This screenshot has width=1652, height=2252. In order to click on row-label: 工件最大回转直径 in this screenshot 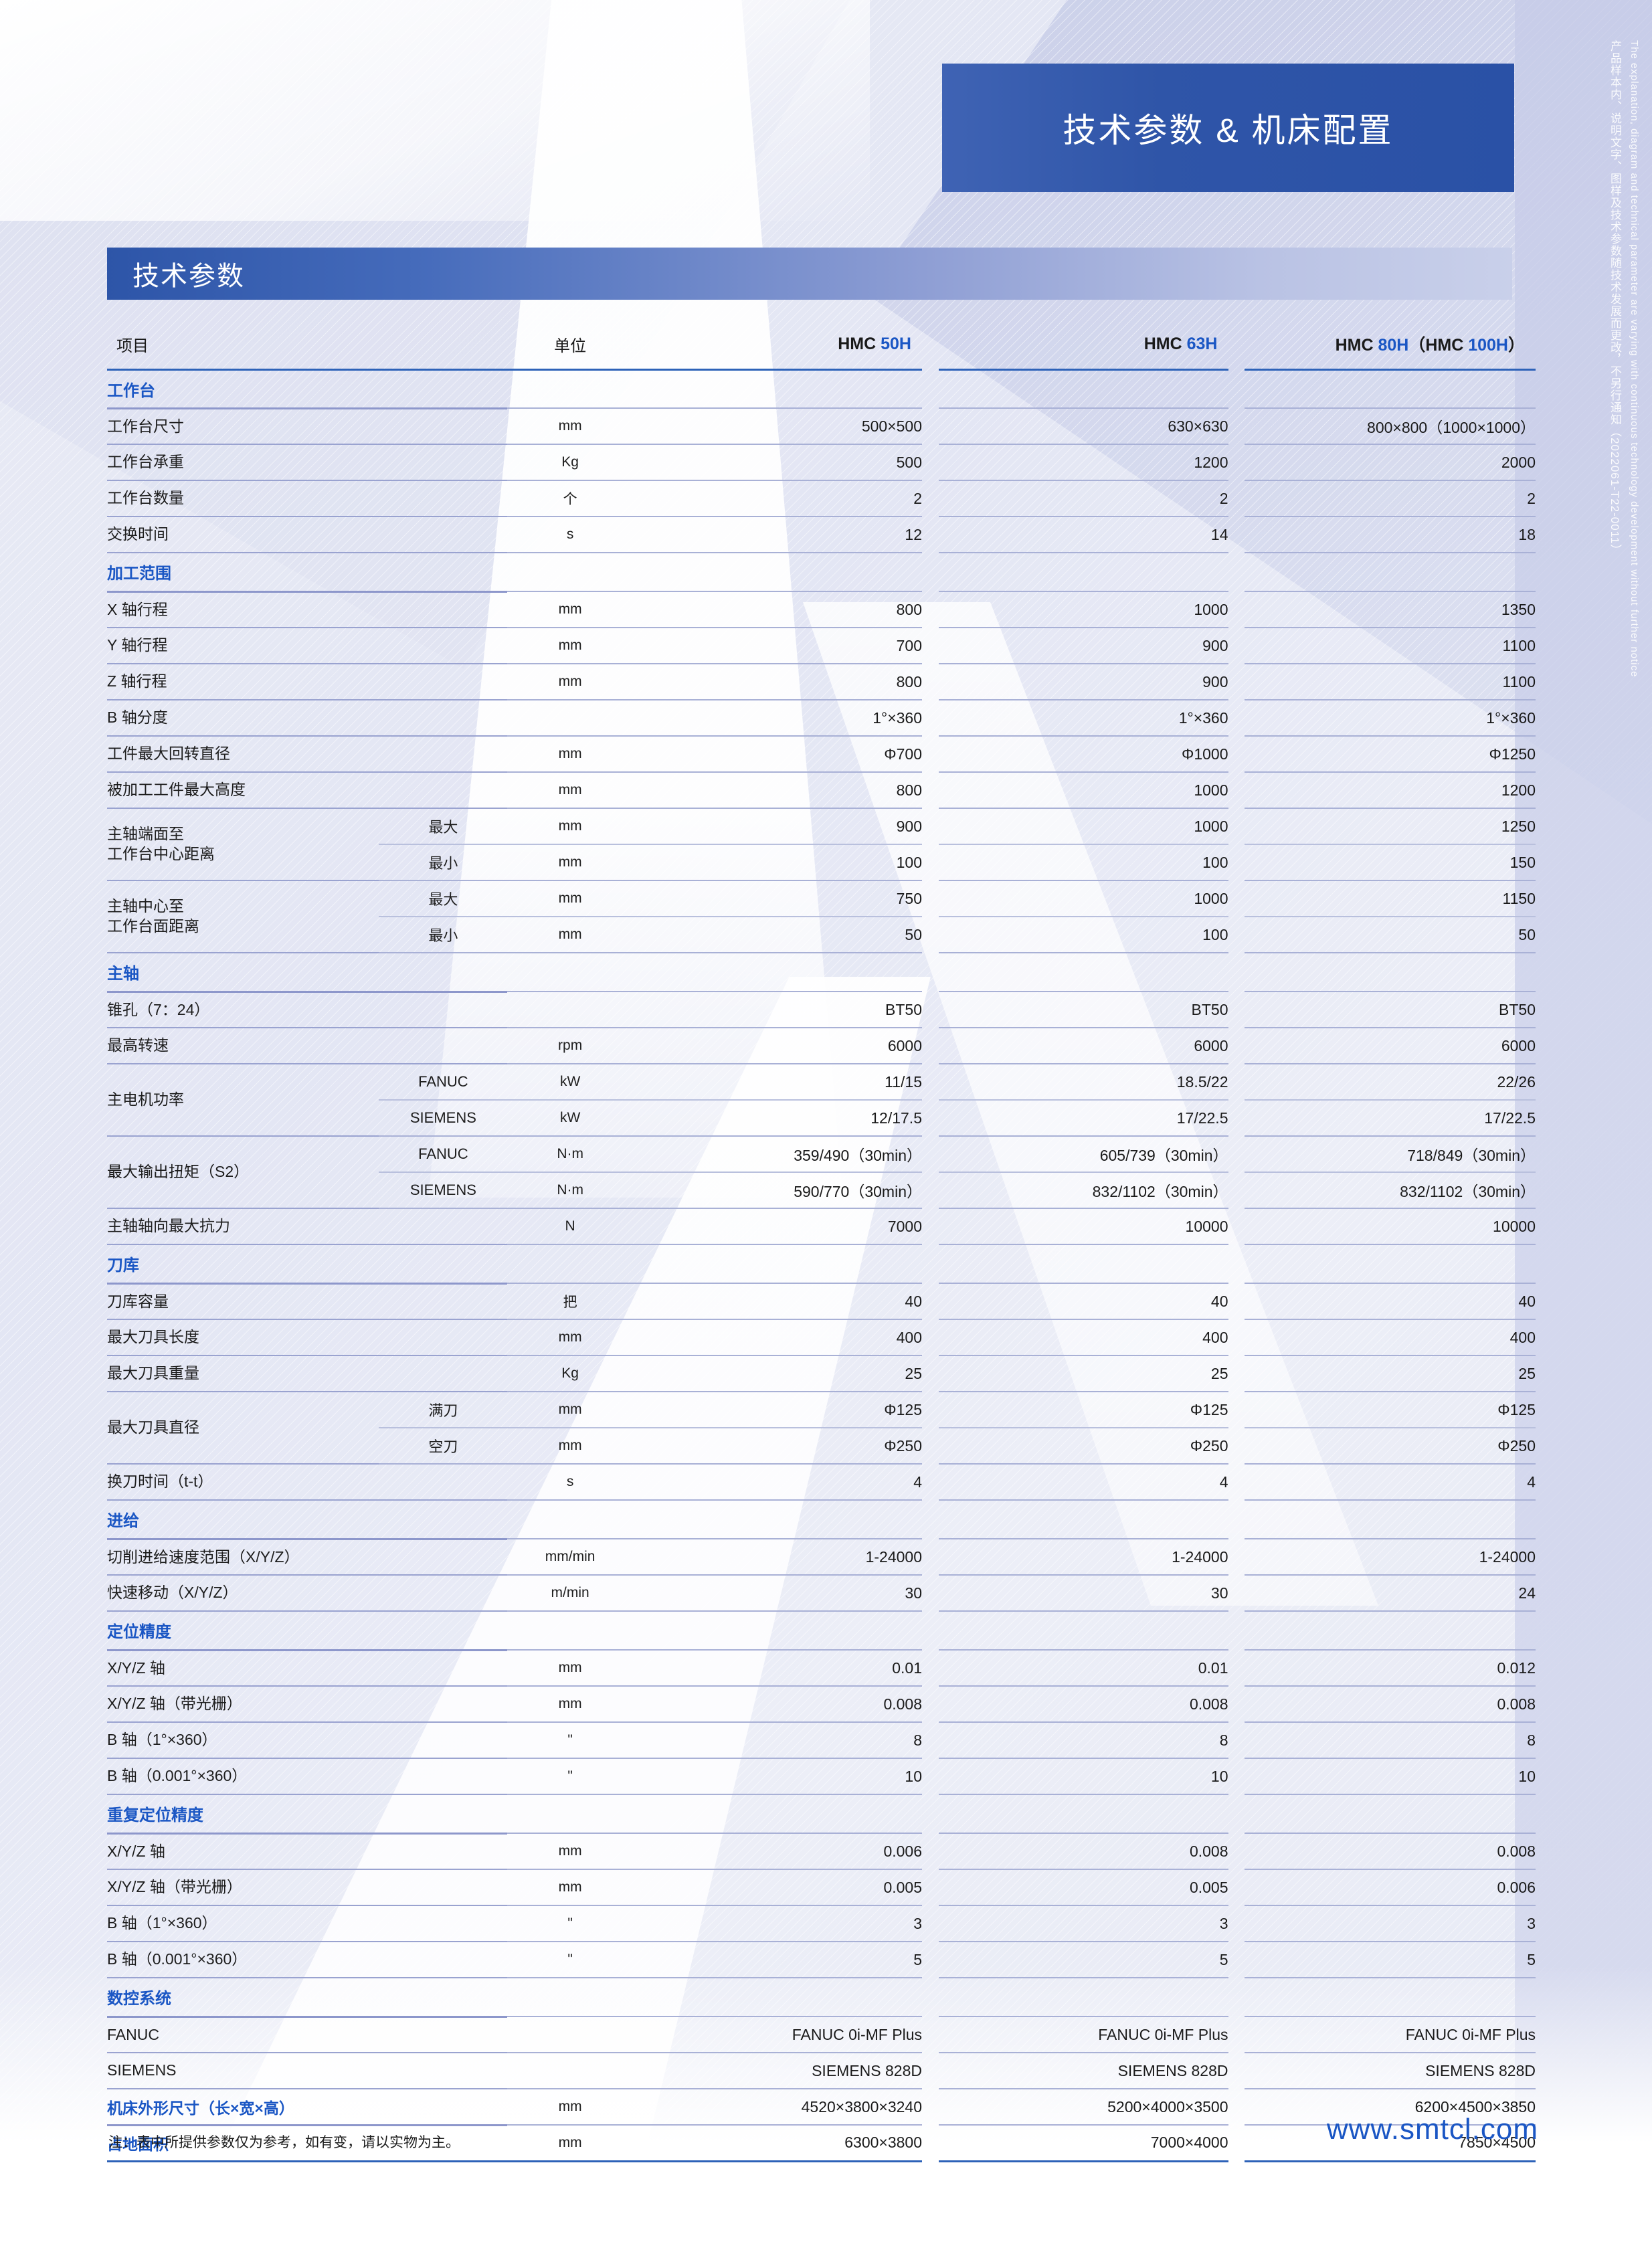, I will do `click(308, 754)`.